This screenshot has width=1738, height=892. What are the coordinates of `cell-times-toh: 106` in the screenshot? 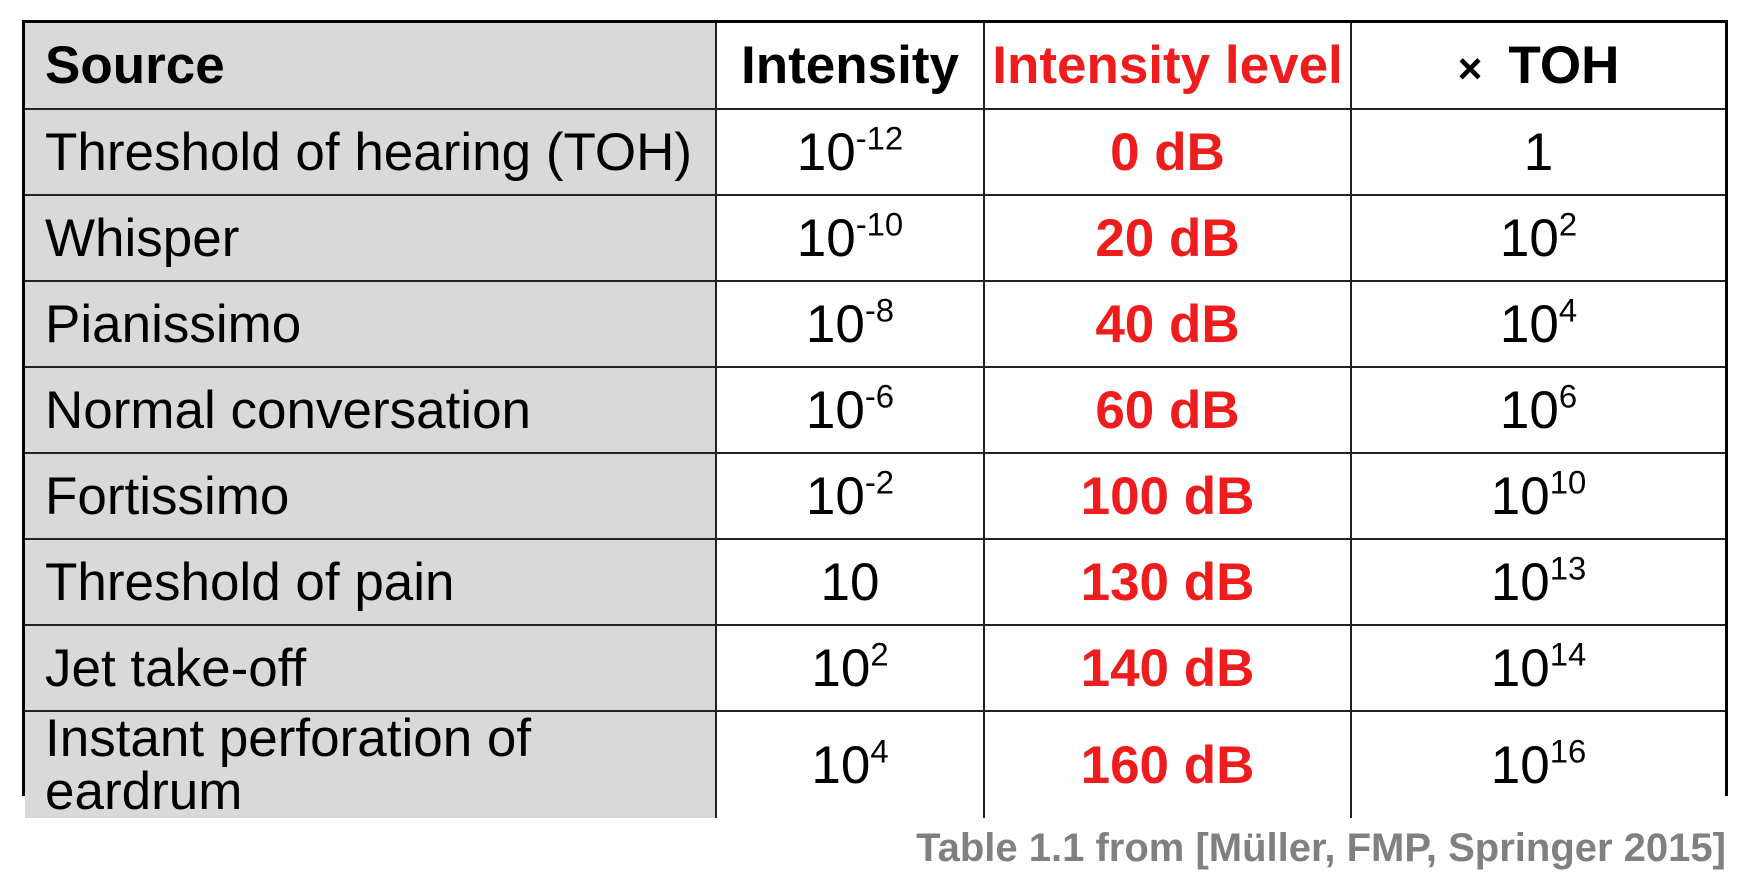 It's located at (1537, 410).